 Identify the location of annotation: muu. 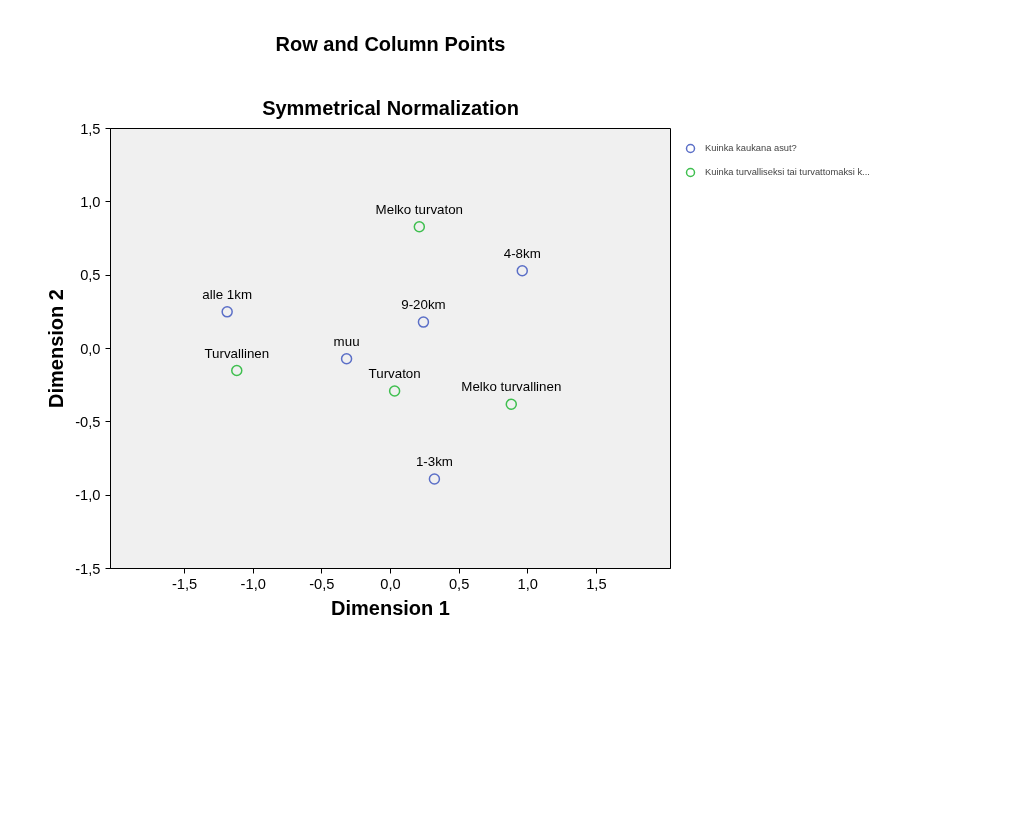
(346, 341).